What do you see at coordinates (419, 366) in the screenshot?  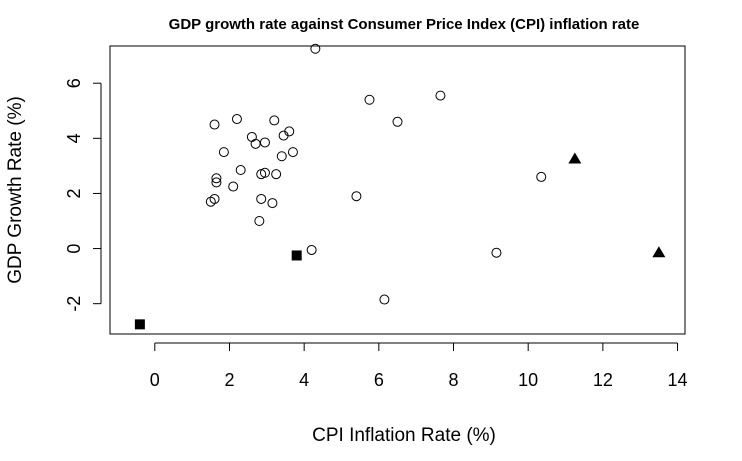 I see `x-axis: 0 2 4 6 8 10 12 14` at bounding box center [419, 366].